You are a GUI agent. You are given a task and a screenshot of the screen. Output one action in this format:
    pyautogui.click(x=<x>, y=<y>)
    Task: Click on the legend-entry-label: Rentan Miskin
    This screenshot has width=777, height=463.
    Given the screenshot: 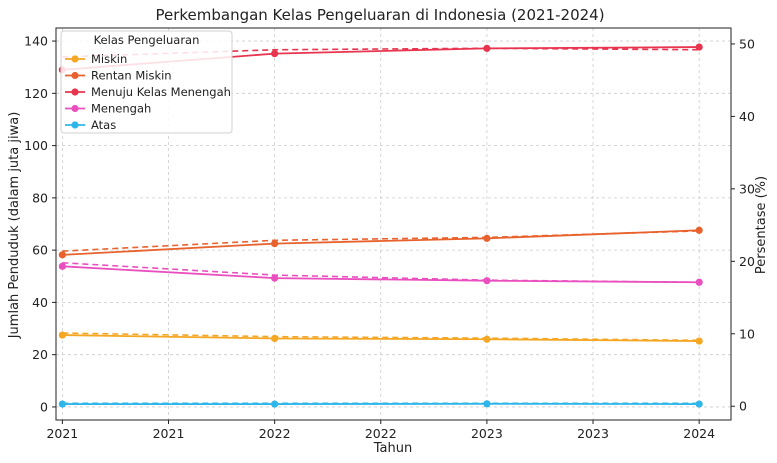 What is the action you would take?
    pyautogui.click(x=131, y=76)
    